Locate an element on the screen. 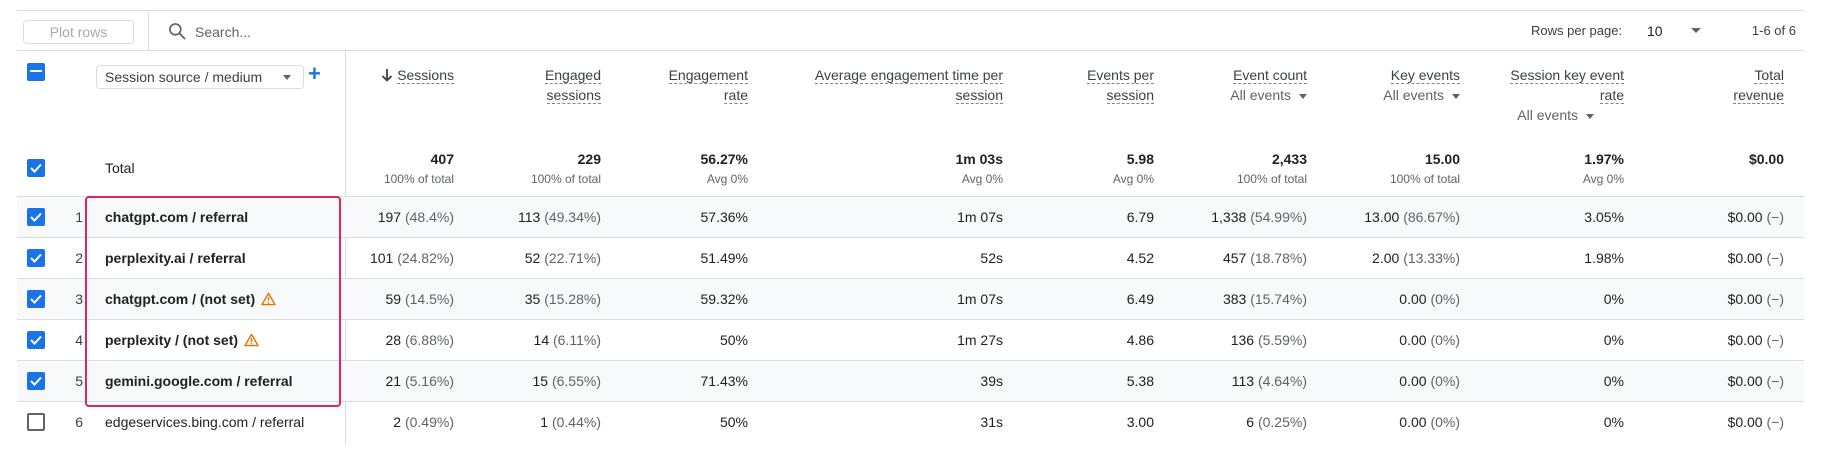 The image size is (1821, 461). header-total-revenue: Total revenue is located at coordinates (1758, 85).